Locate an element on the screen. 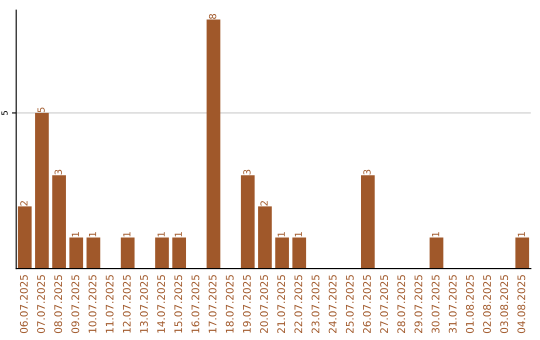  x-tick-label: 22.07.2025 is located at coordinates (298, 304).